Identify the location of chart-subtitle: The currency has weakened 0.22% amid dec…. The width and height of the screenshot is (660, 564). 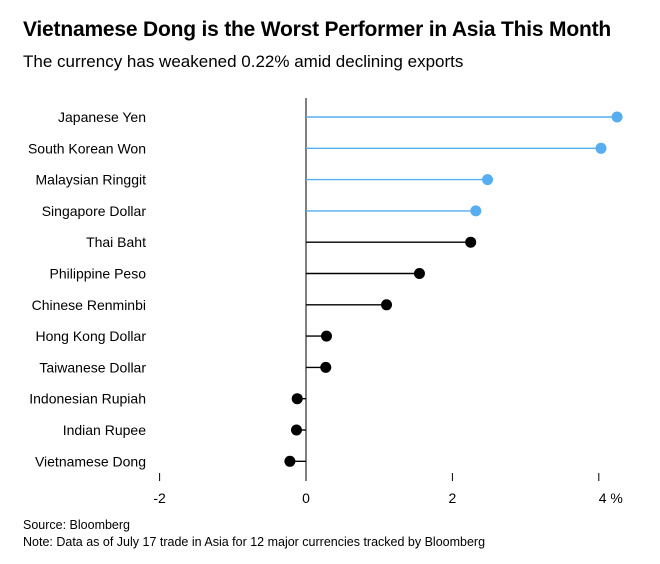
(243, 61).